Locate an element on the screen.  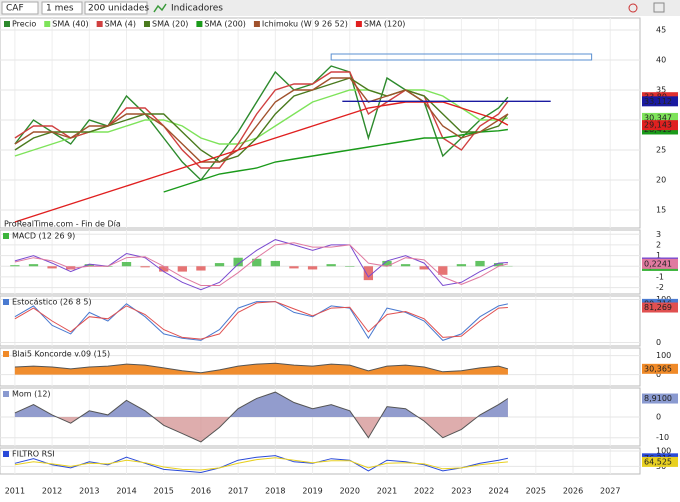
price-tag-label: 0,2241 is located at coordinates (658, 263).